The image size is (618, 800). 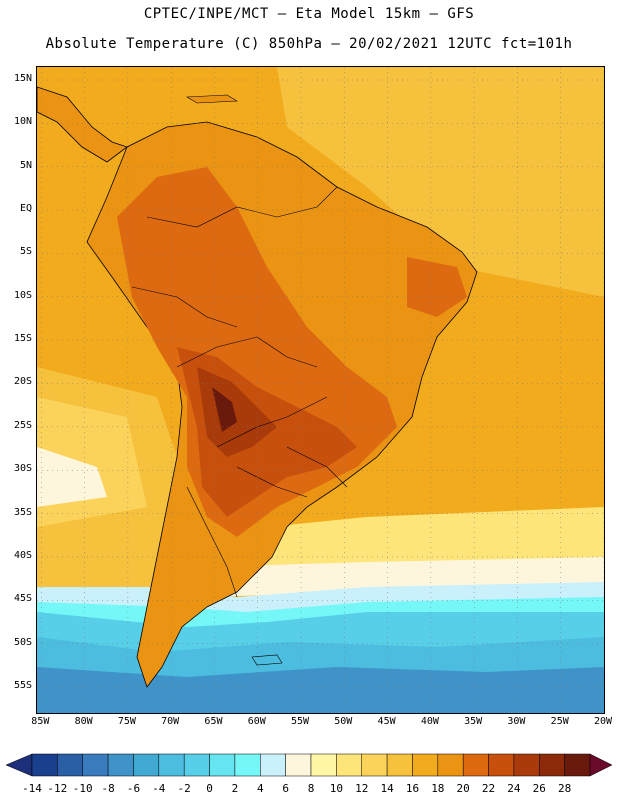 What do you see at coordinates (22, 555) in the screenshot?
I see `lat-label: 40S` at bounding box center [22, 555].